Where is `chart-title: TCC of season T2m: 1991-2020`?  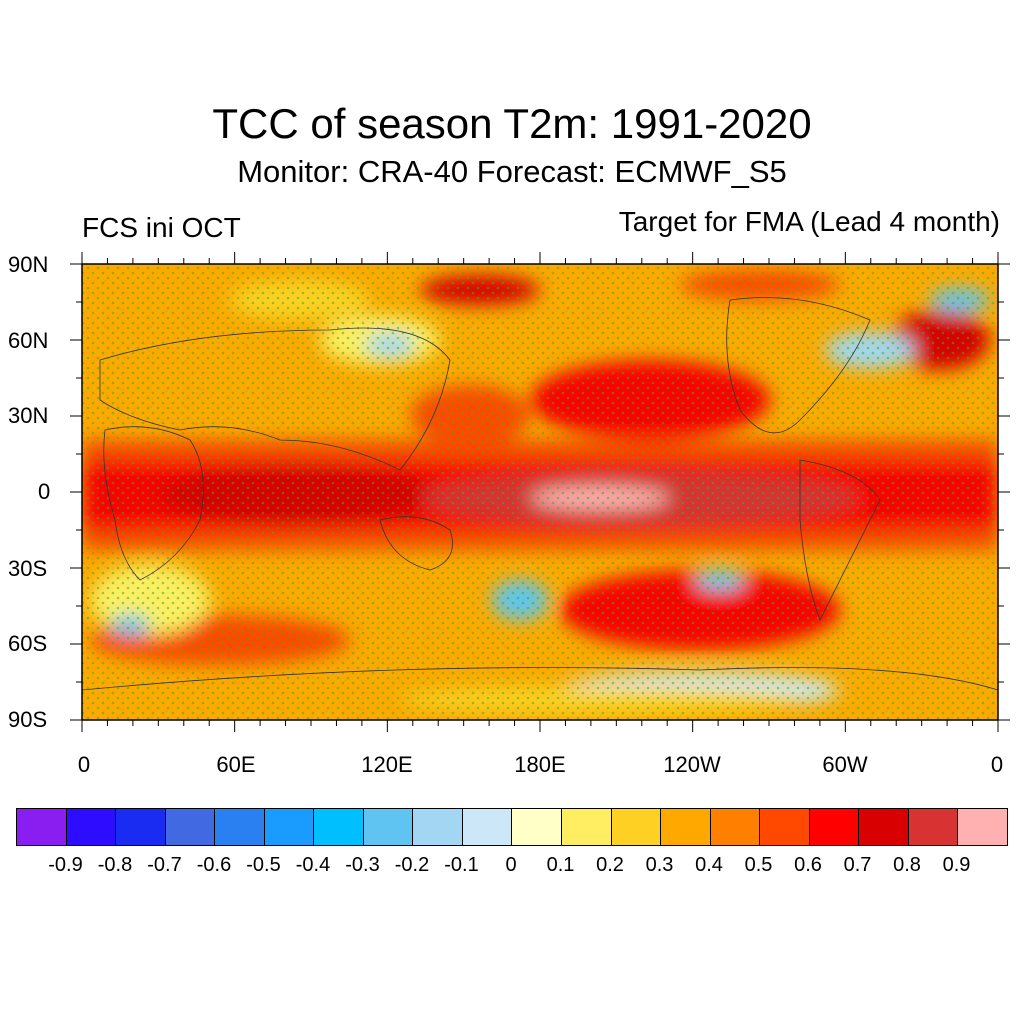 chart-title: TCC of season T2m: 1991-2020 is located at coordinates (512, 123).